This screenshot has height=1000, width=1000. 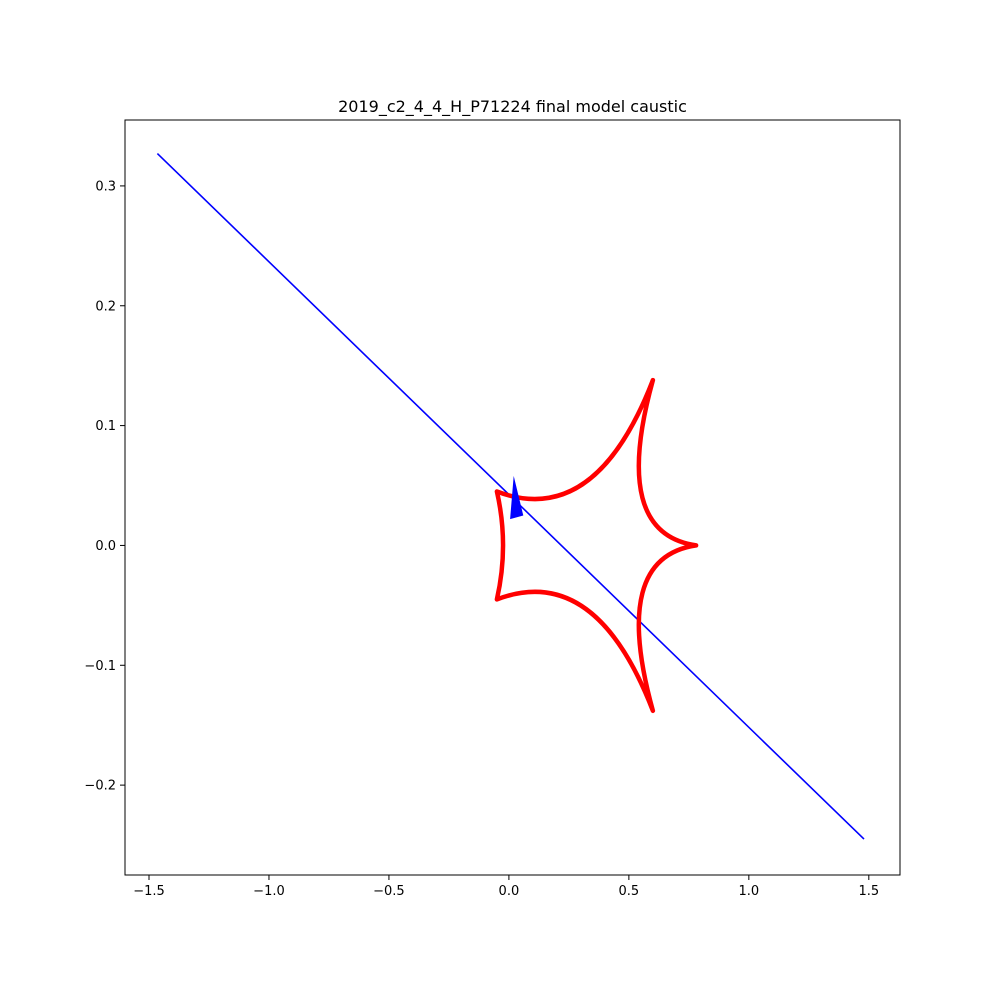 I want to click on x-tick-label: 0.5, so click(x=629, y=891).